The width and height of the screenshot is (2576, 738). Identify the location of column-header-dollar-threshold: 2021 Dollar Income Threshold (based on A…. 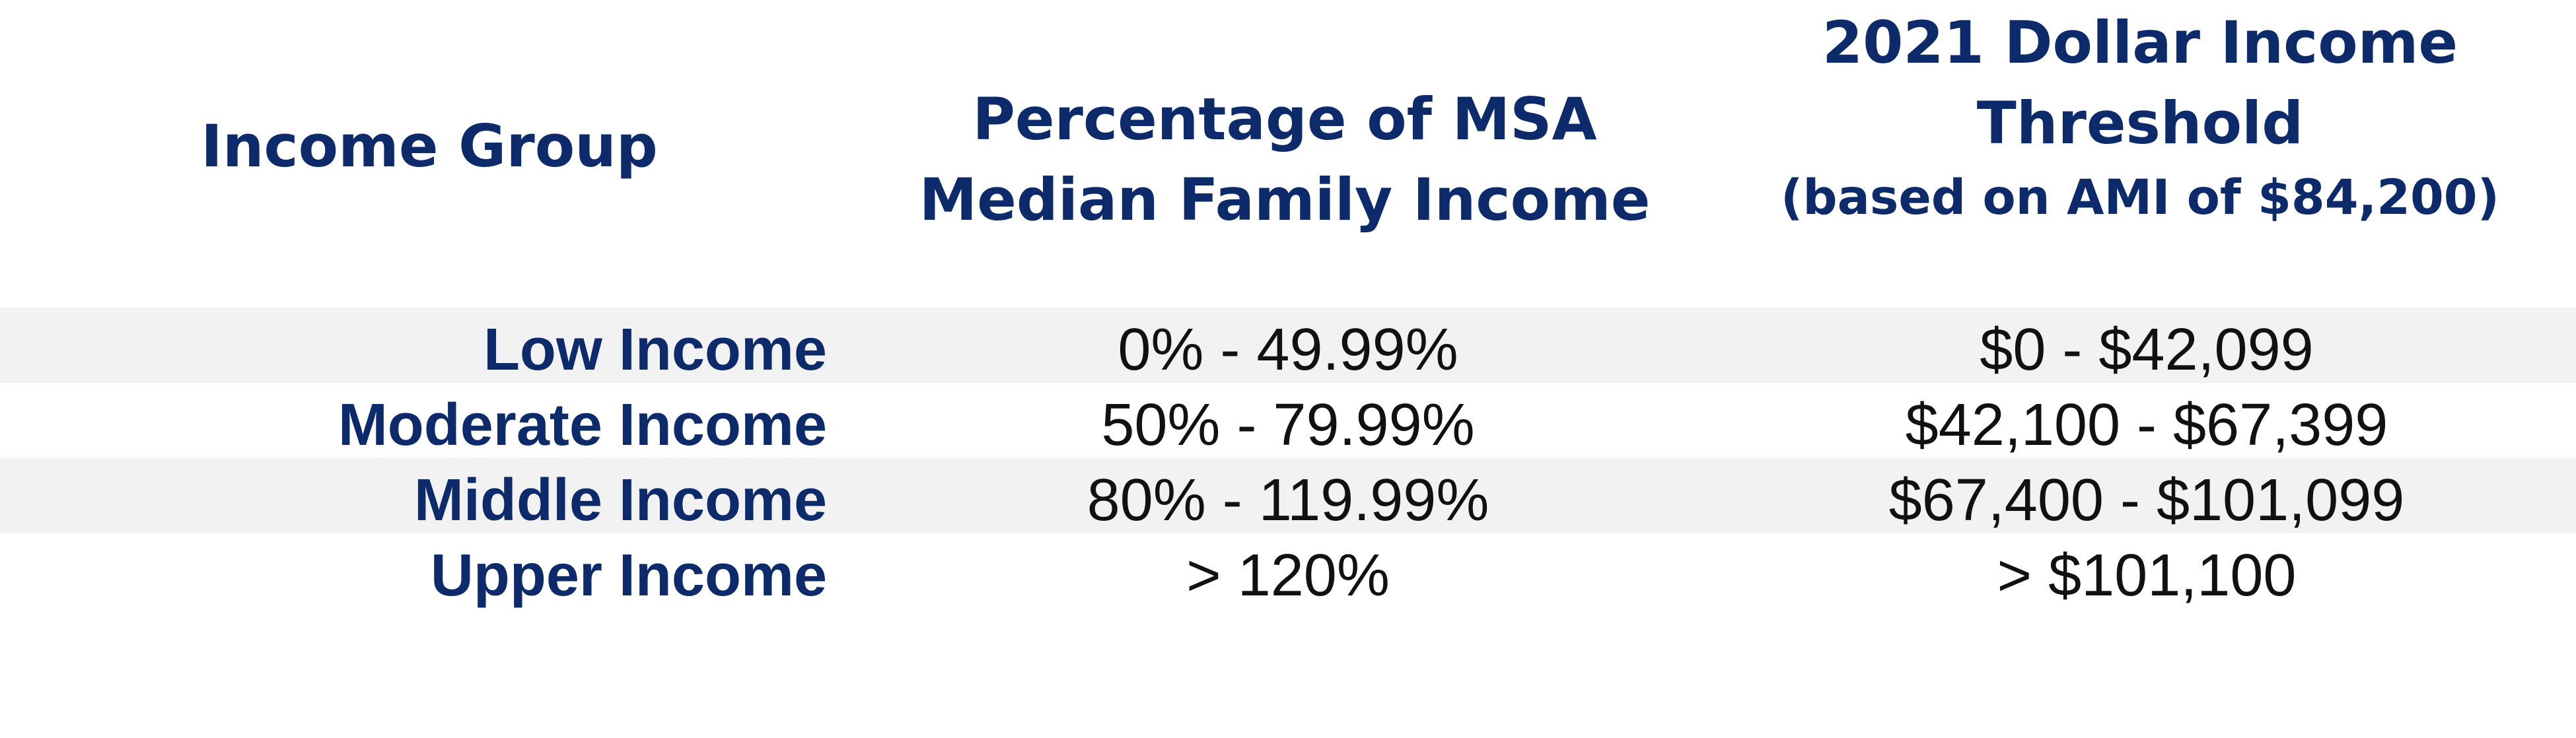
(2140, 117).